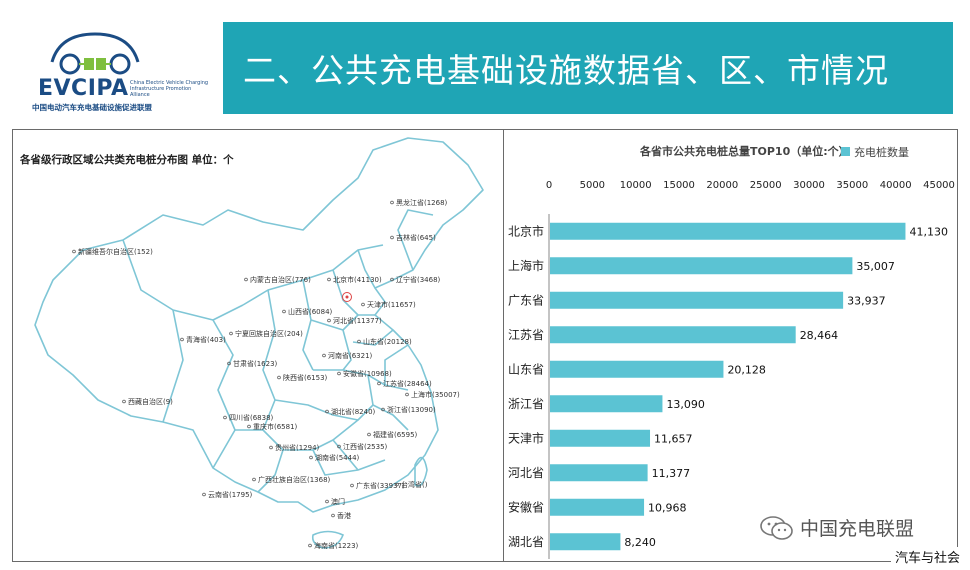 The width and height of the screenshot is (970, 570). Describe the element at coordinates (305, 377) in the screenshot. I see `province-label: 陕西省(6153)` at that location.